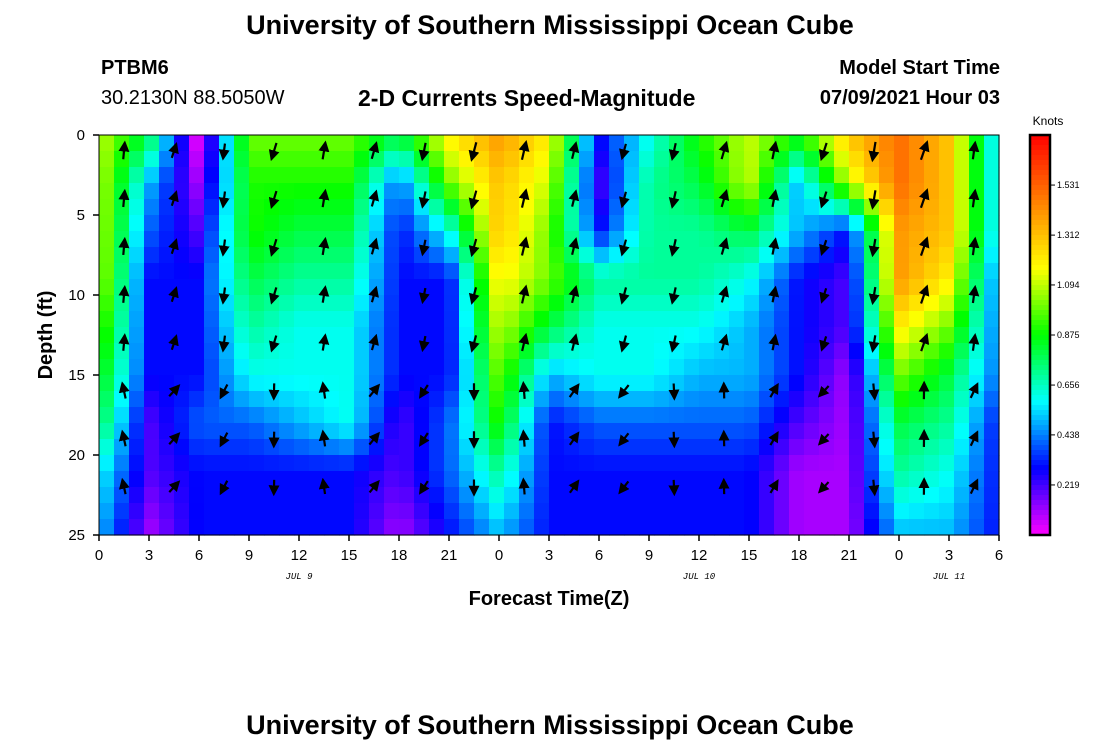 This screenshot has width=1100, height=750. I want to click on x-tick-label: 6, so click(999, 555).